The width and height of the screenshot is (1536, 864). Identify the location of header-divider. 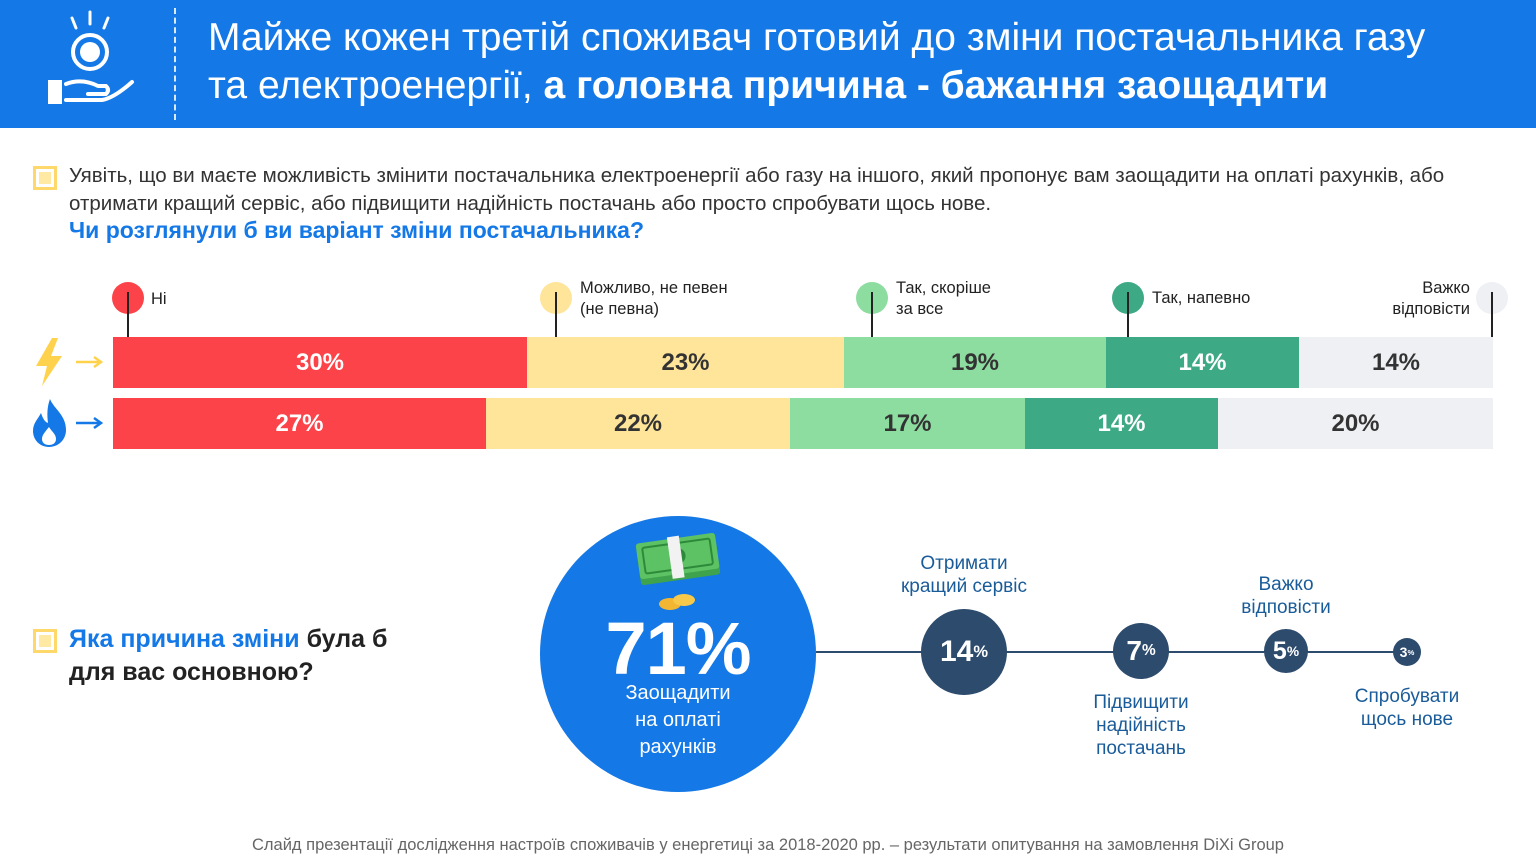
(175, 64).